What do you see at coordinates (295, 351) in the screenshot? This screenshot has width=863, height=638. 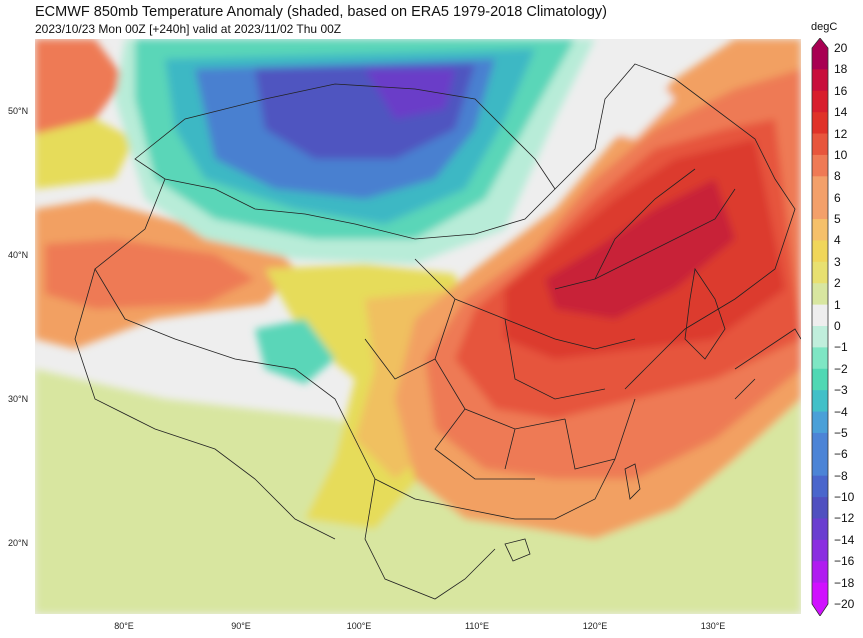 I see `shade-tibet-cyan` at bounding box center [295, 351].